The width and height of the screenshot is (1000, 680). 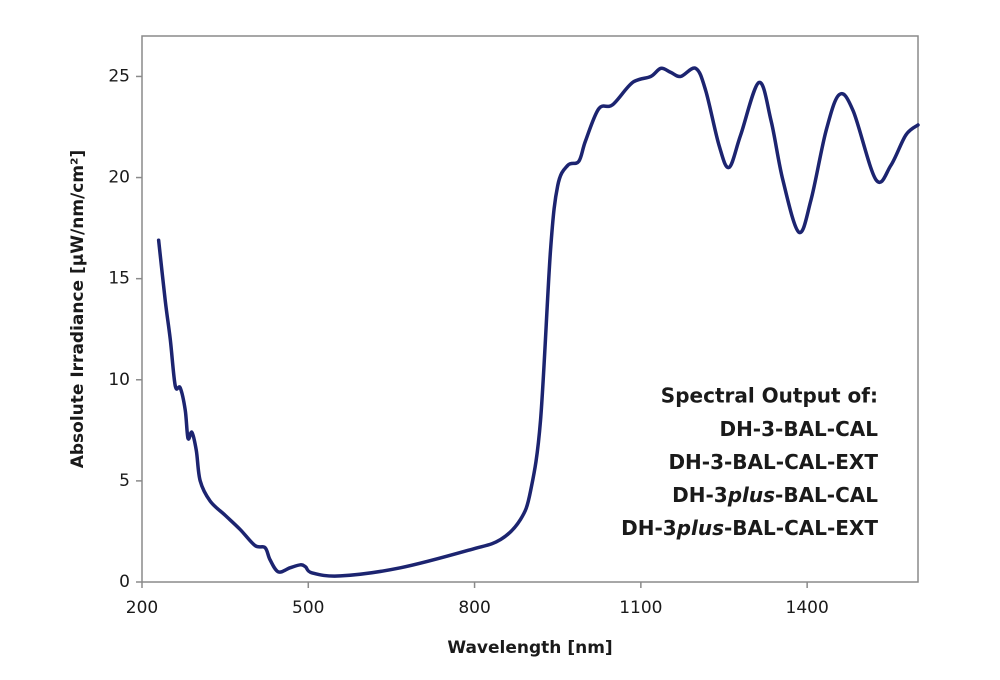 I want to click on annotation-title: Spectral Output of:, so click(x=769, y=396).